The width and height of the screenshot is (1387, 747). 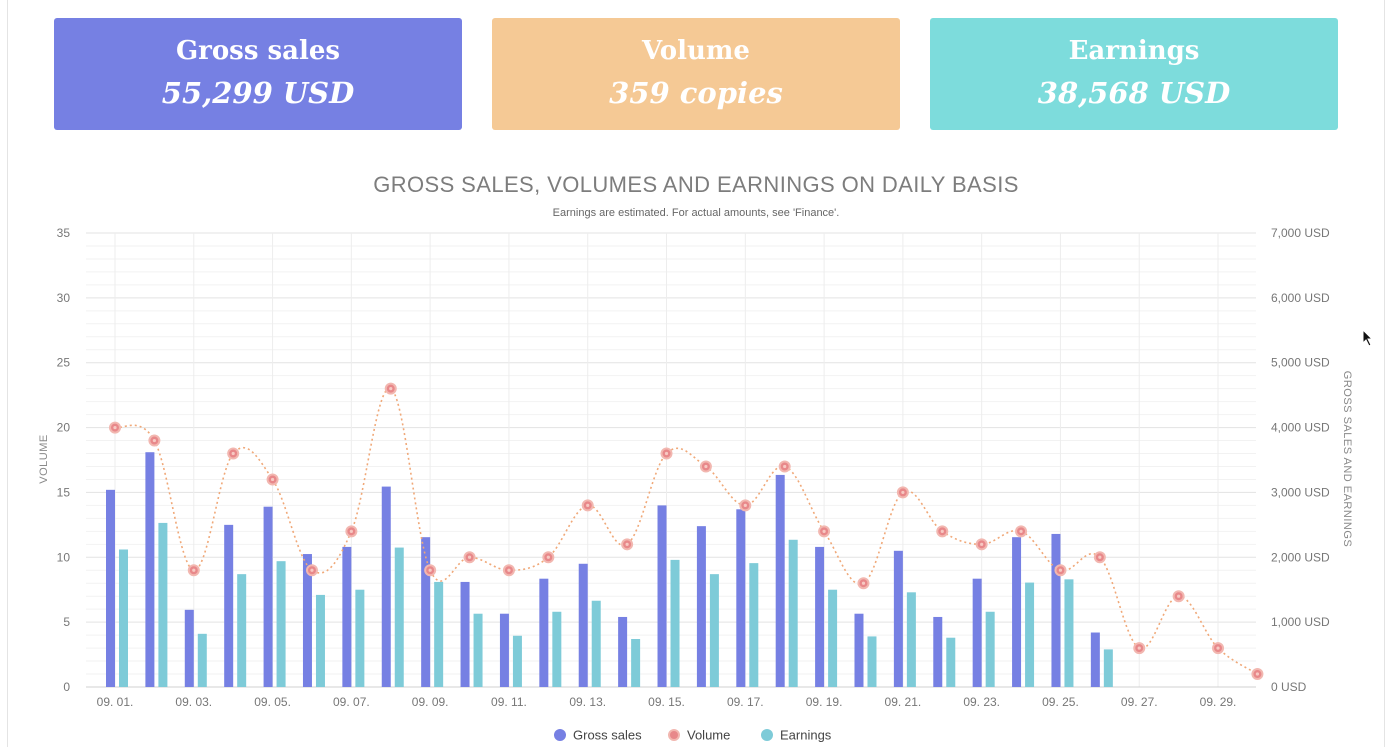 What do you see at coordinates (806, 735) in the screenshot?
I see `legend-label: Earnings` at bounding box center [806, 735].